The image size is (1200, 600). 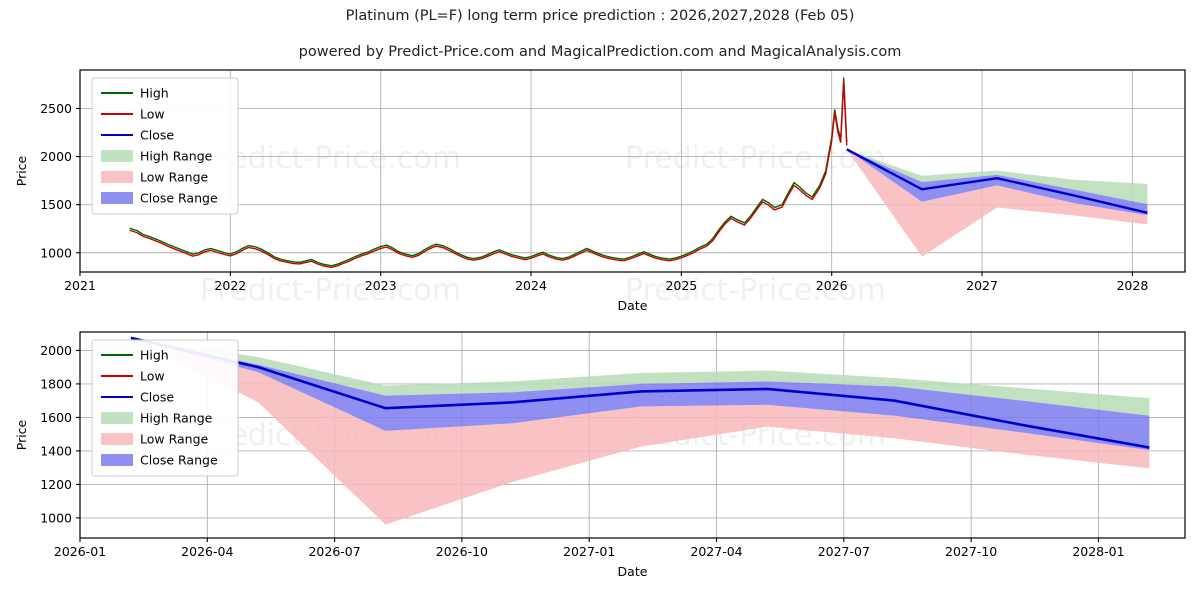 I want to click on x-tick-label: 2027-10, so click(x=971, y=551).